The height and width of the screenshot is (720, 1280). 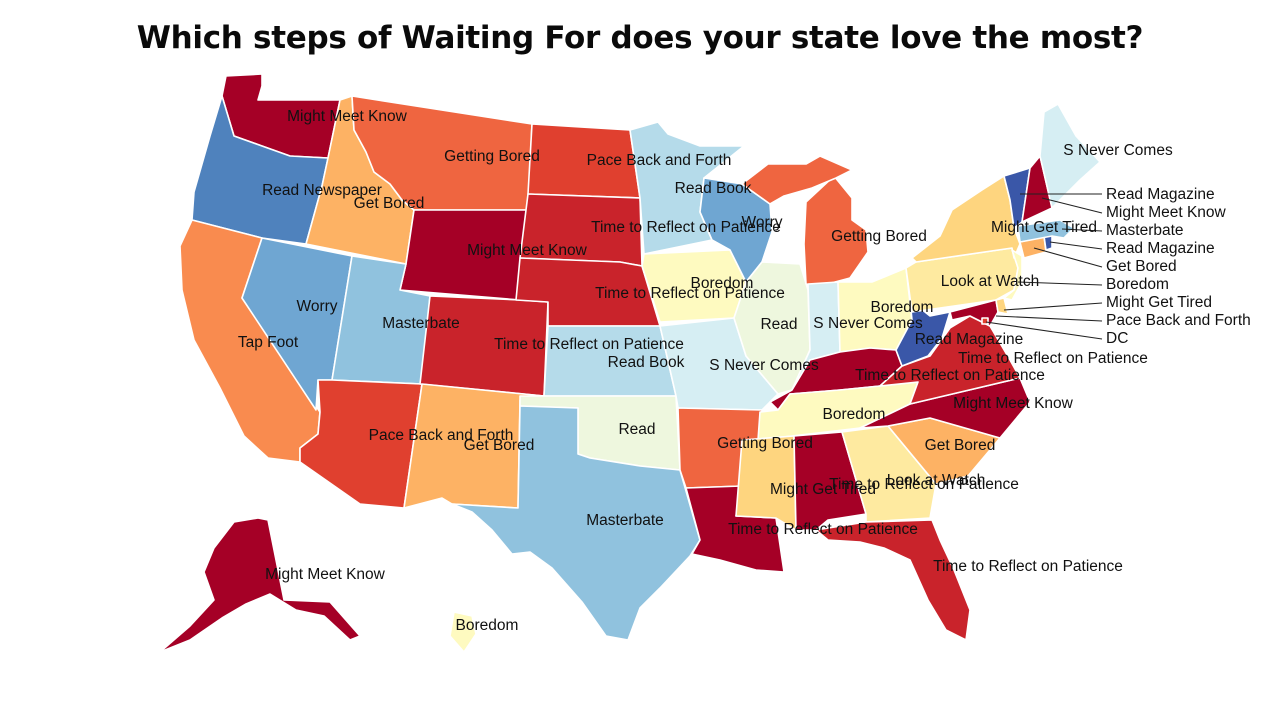 I want to click on state-label-CA: Tap Foot, so click(x=268, y=342).